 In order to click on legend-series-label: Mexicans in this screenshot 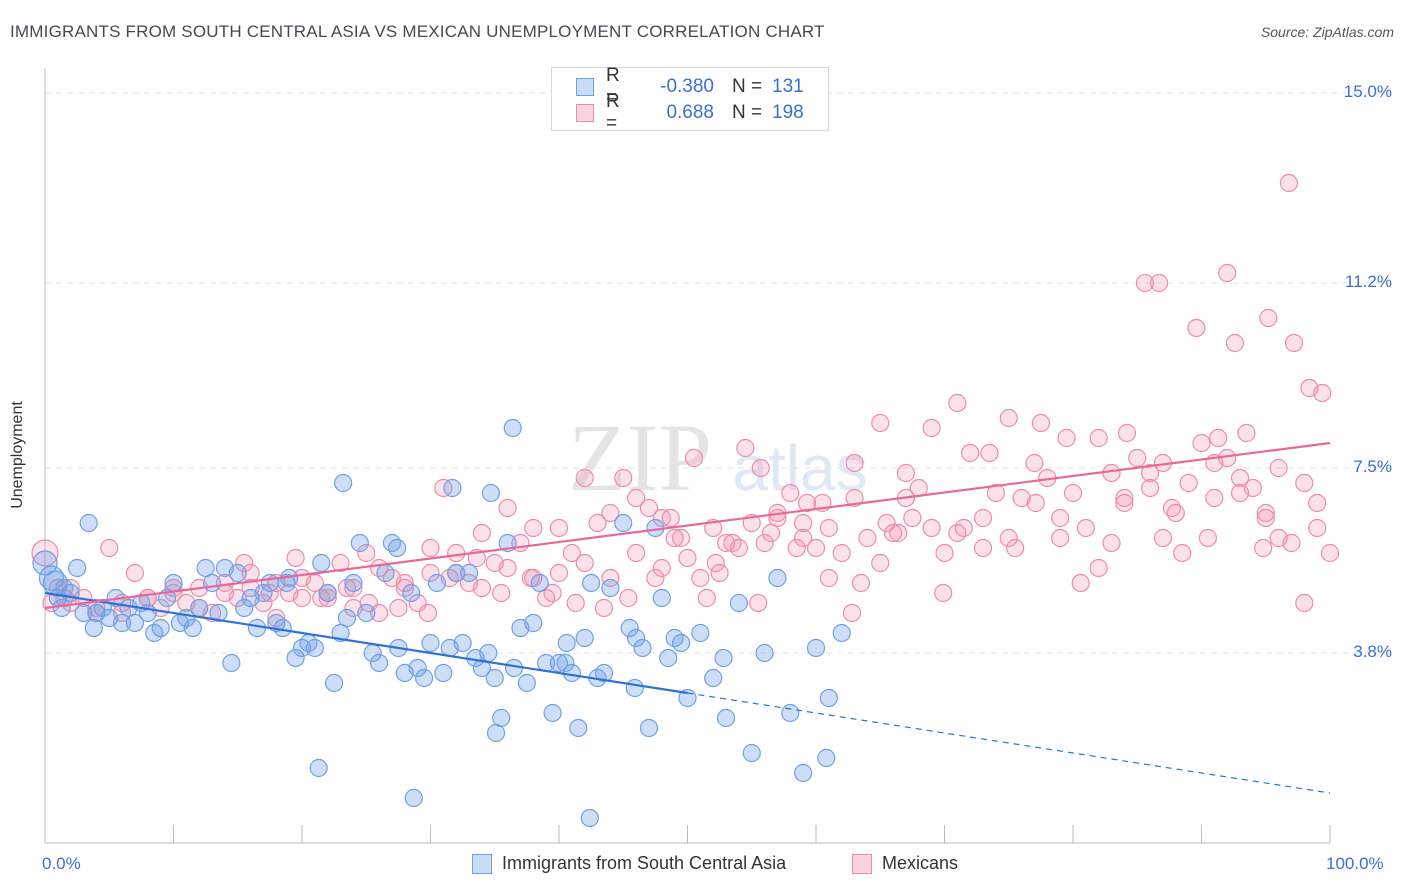, I will do `click(920, 863)`.